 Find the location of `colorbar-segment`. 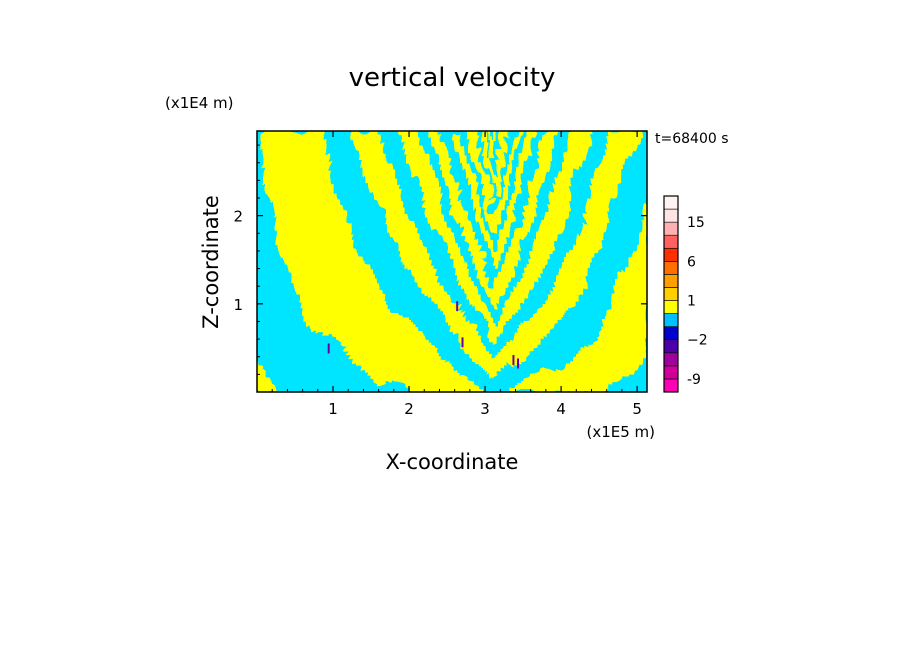

colorbar-segment is located at coordinates (671, 320).